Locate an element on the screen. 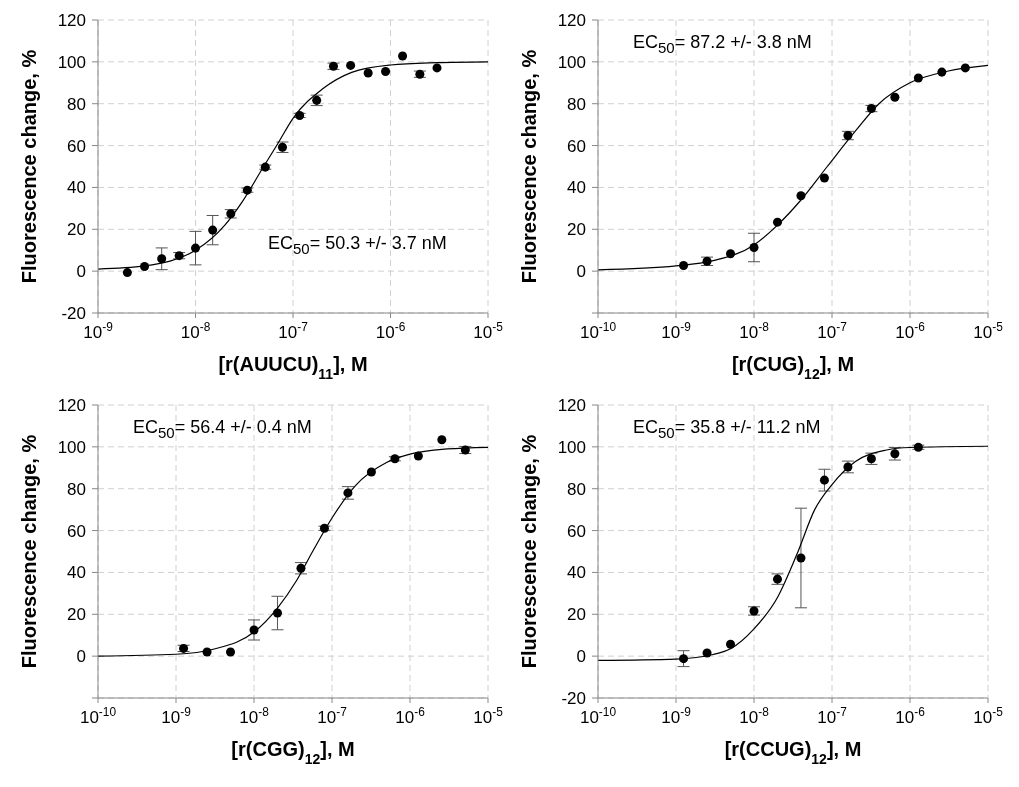 The width and height of the screenshot is (1019, 787). annotation: EC$_{50}$= 56.4 +/- 0.4 nM is located at coordinates (222, 429).